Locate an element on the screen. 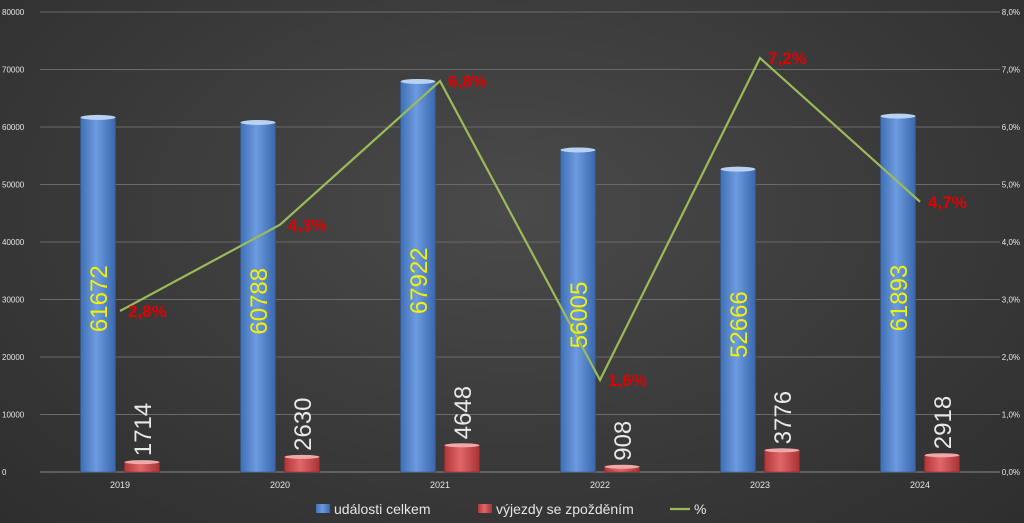  right-tick-label: 2,0% is located at coordinates (1011, 357).